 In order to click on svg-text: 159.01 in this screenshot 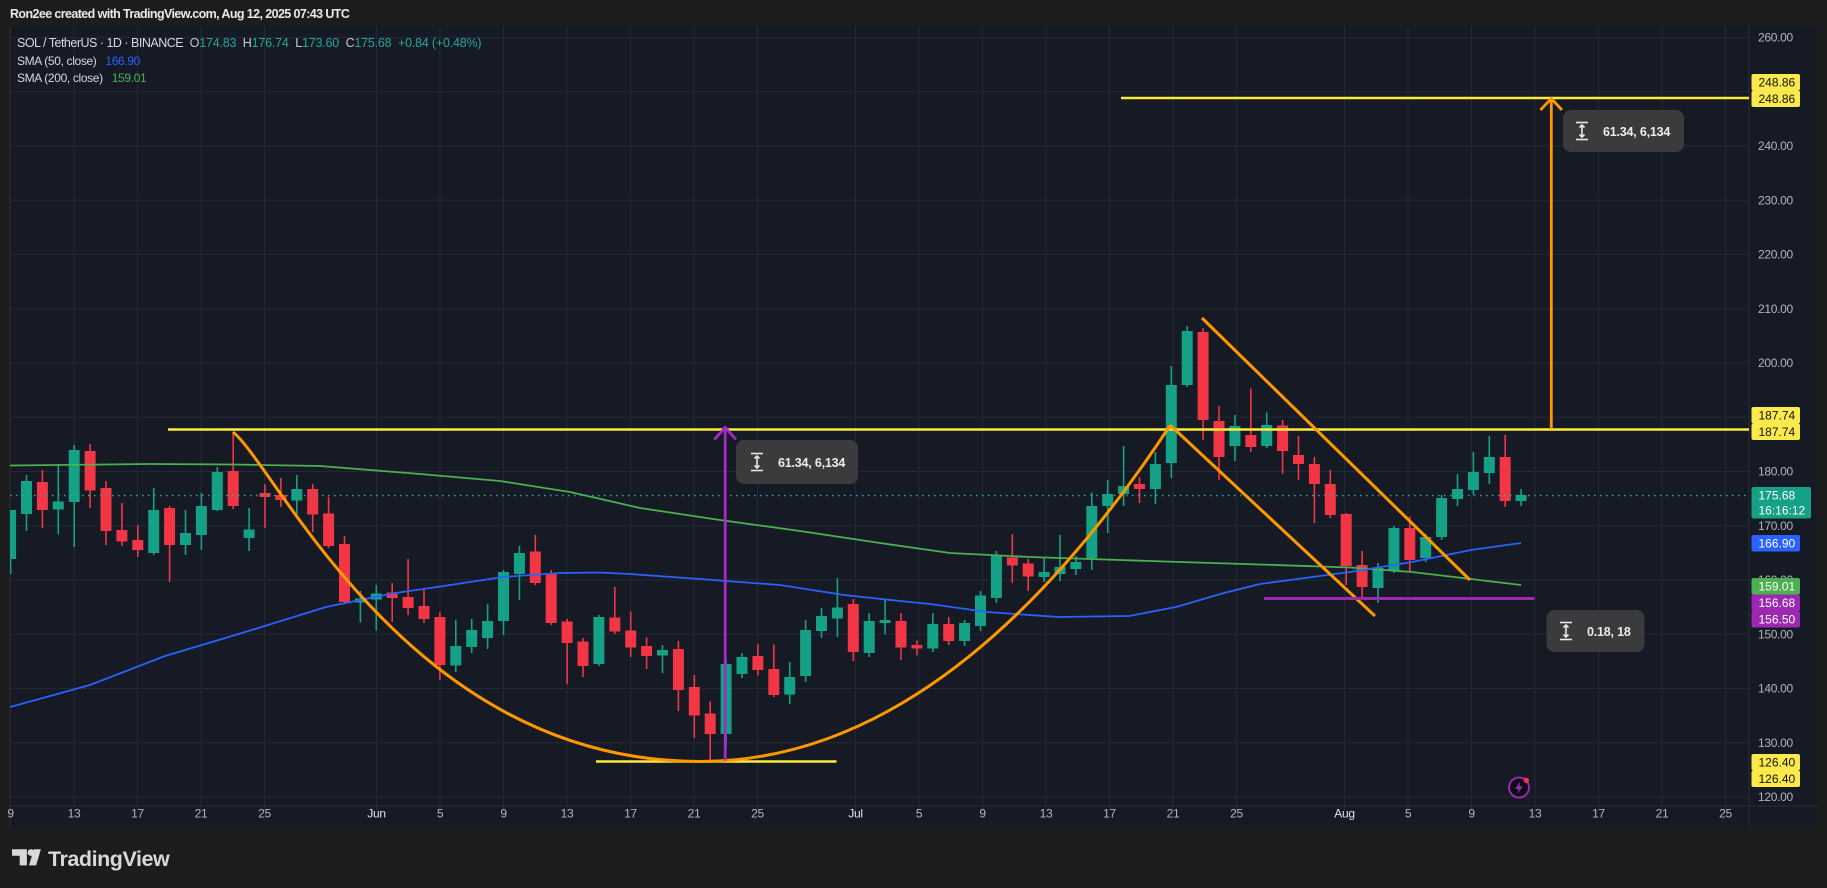, I will do `click(1777, 586)`.